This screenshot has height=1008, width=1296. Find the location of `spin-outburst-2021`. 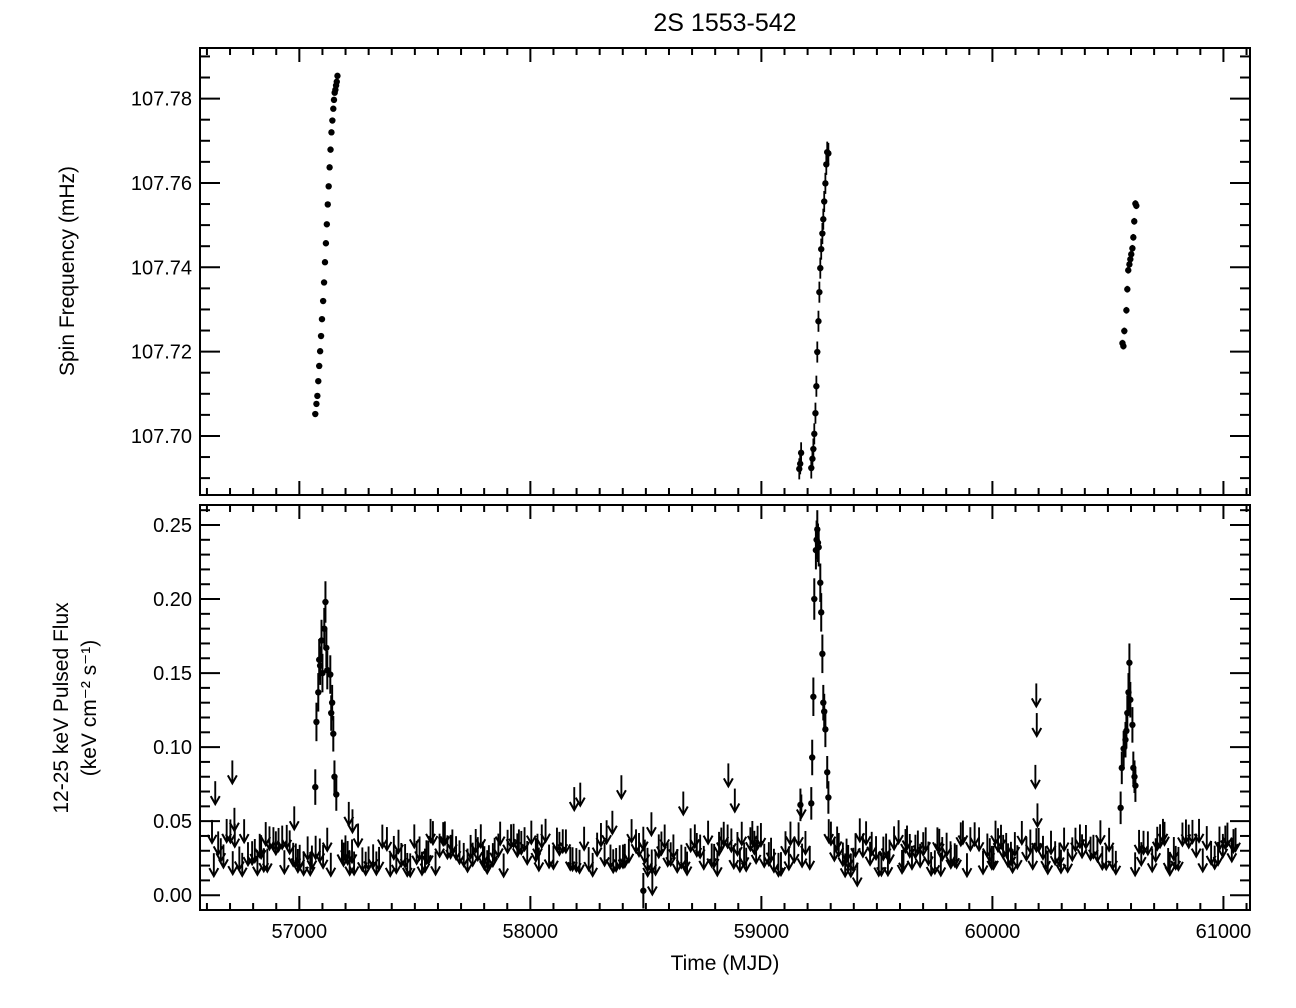

spin-outburst-2021 is located at coordinates (814, 310).